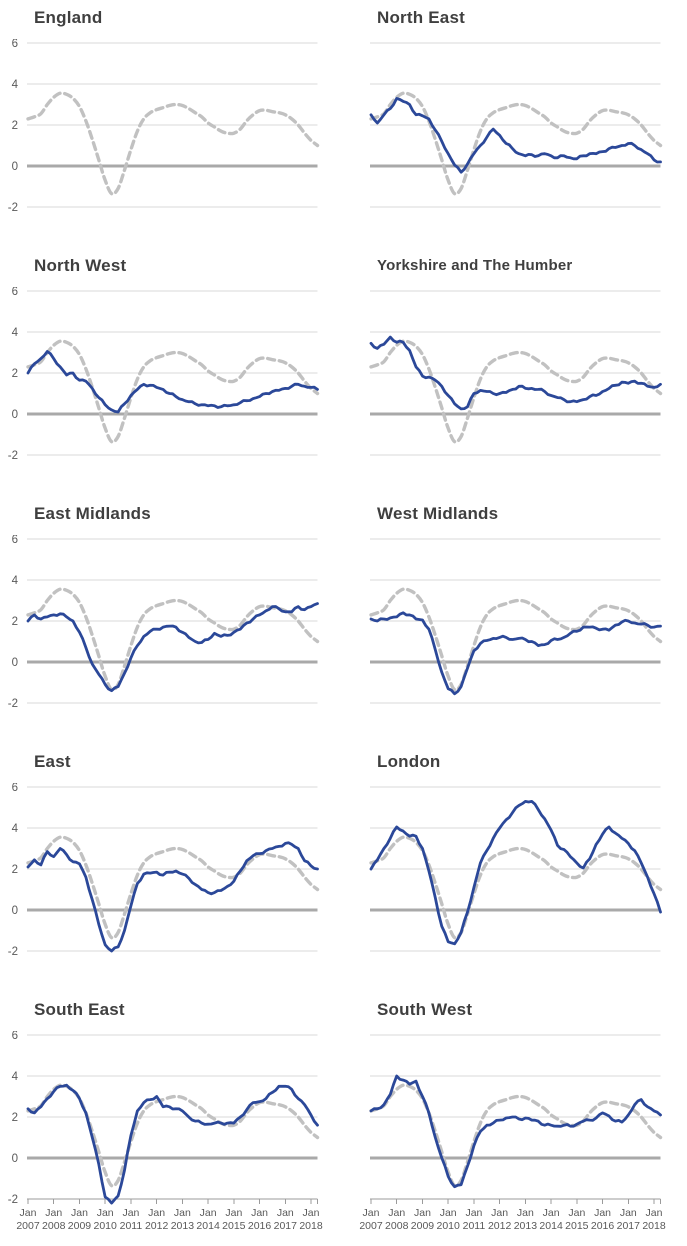 This screenshot has width=687, height=1246. I want to click on chart-panel-east: East 6 4 2 0 -2, so click(171, 868).